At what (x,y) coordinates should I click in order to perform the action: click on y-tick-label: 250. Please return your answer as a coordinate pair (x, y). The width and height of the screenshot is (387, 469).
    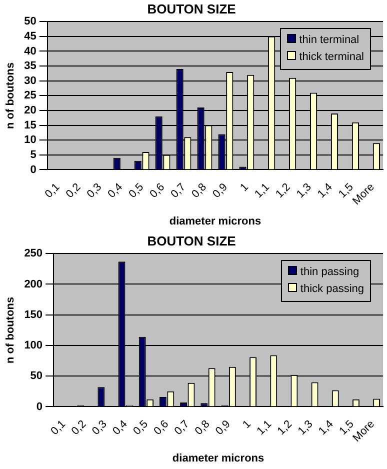
    Looking at the image, I should click on (33, 254).